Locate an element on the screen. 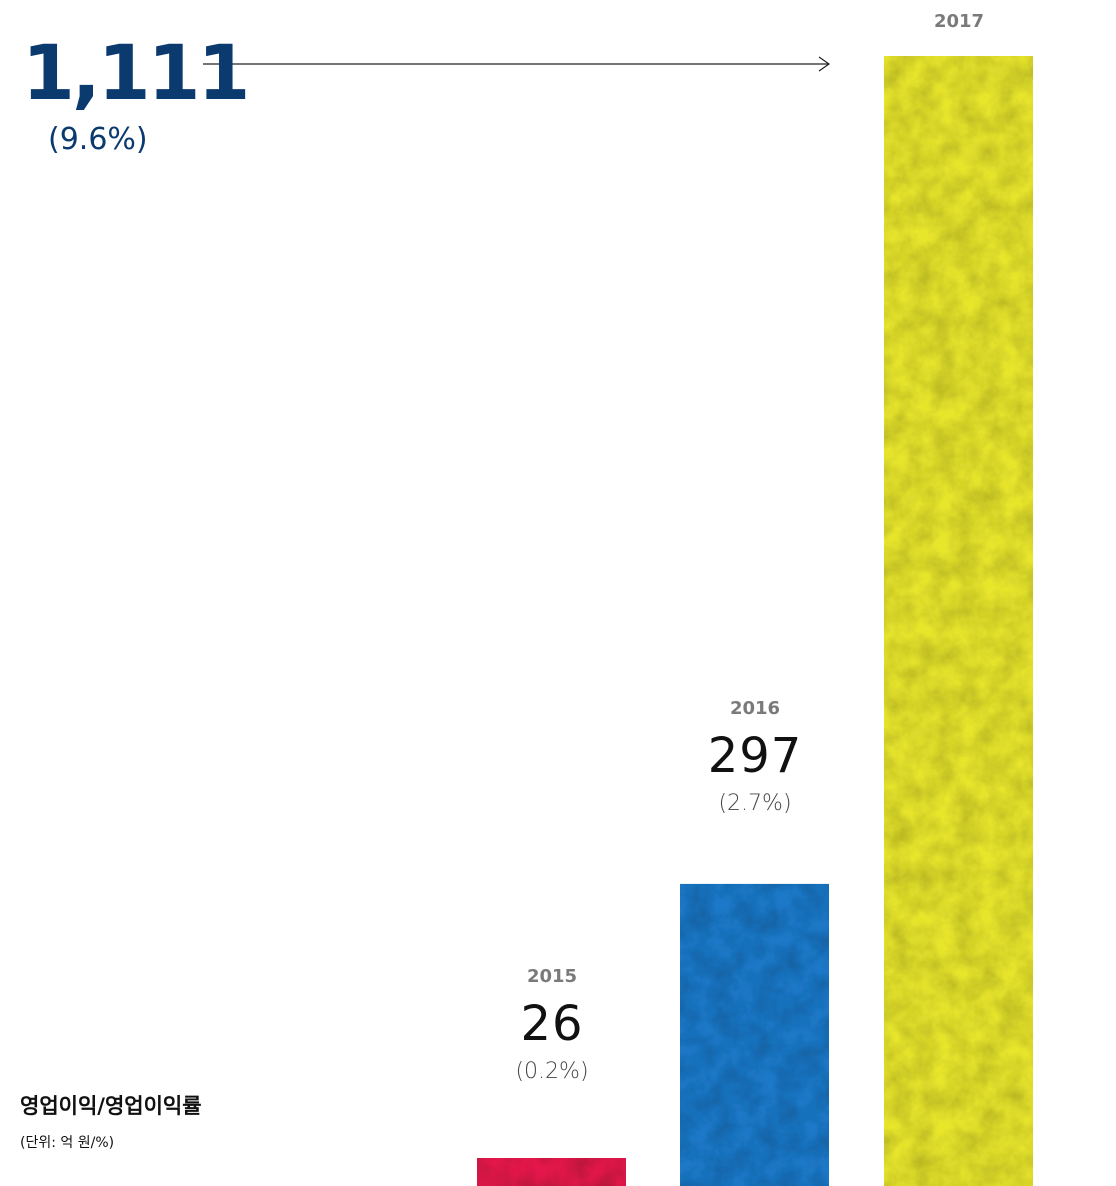 The height and width of the screenshot is (1186, 1116). value-label-2017: 1,111 is located at coordinates (136, 72).